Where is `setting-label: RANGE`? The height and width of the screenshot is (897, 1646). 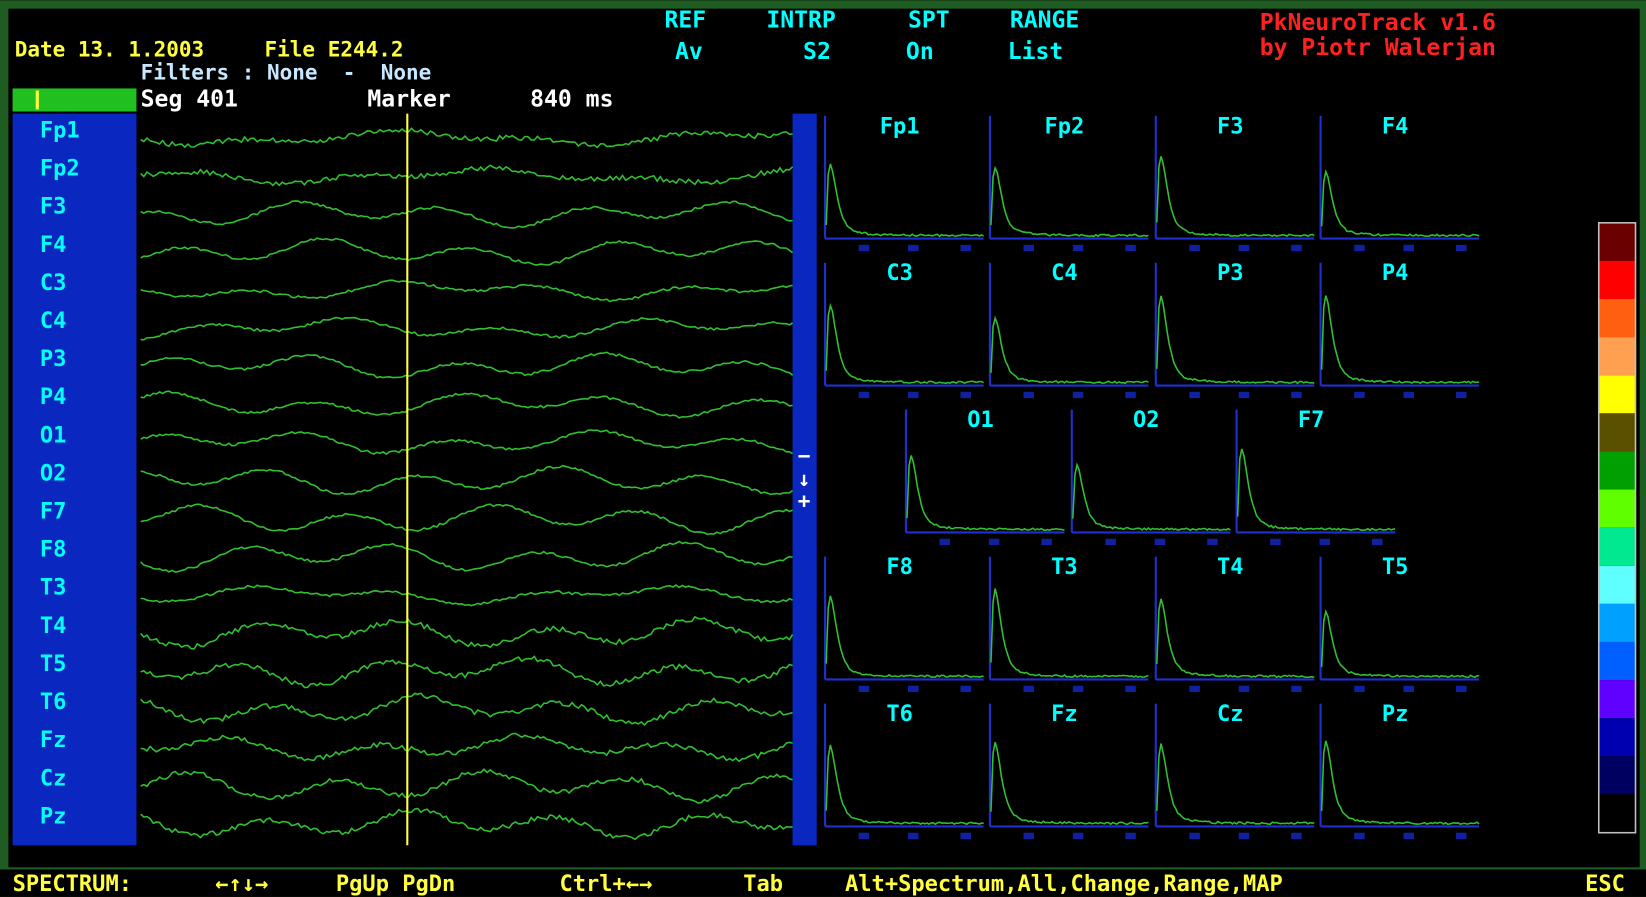
setting-label: RANGE is located at coordinates (1044, 21).